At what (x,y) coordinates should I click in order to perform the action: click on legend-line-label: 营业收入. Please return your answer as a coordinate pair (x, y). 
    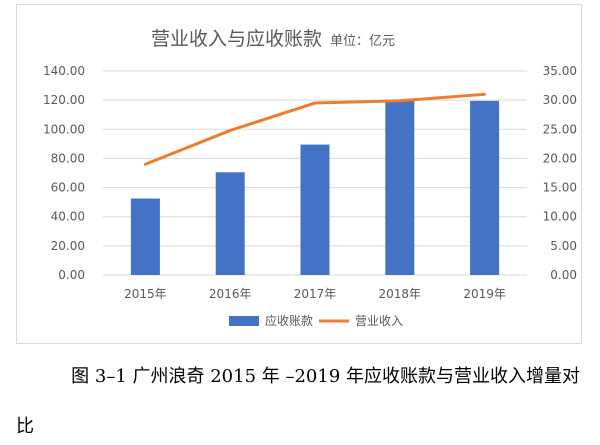
    Looking at the image, I should click on (379, 321).